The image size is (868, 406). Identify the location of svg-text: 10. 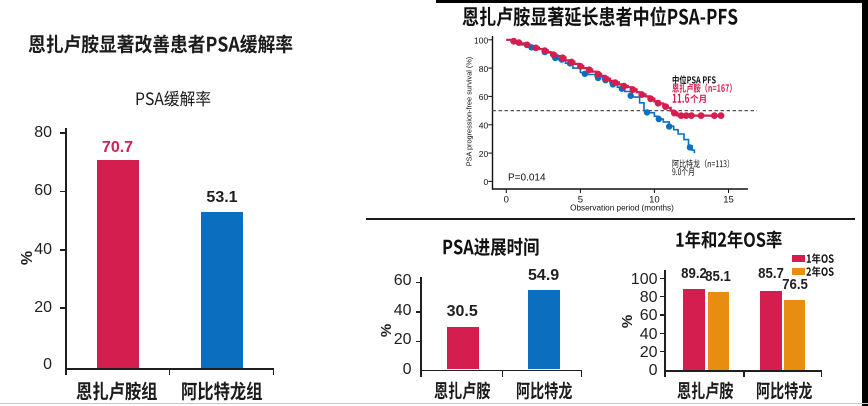
(654, 200).